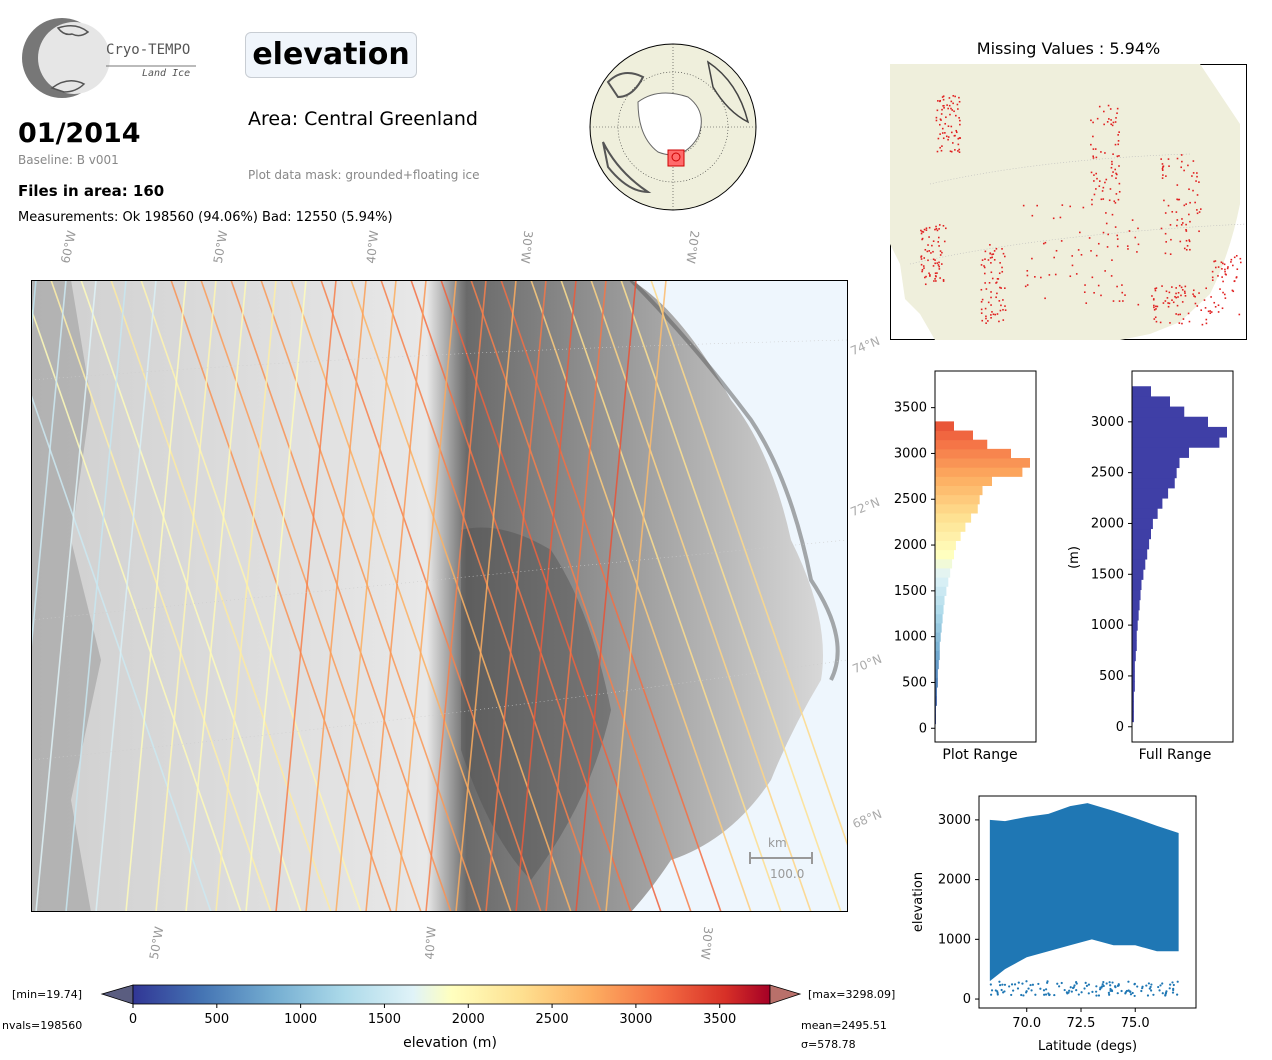 This screenshot has width=1272, height=1060. Describe the element at coordinates (923, 728) in the screenshot. I see `histogram-tick-label: 0` at that location.